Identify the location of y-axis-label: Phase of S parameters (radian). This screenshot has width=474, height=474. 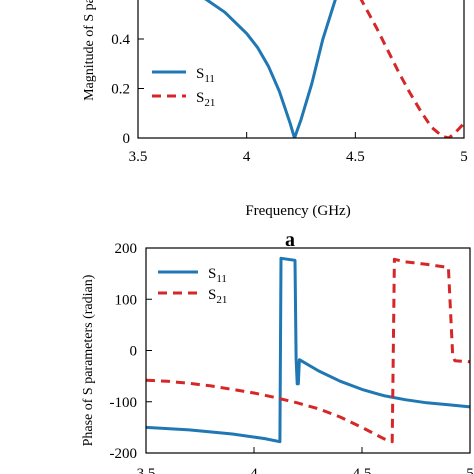
(88, 360).